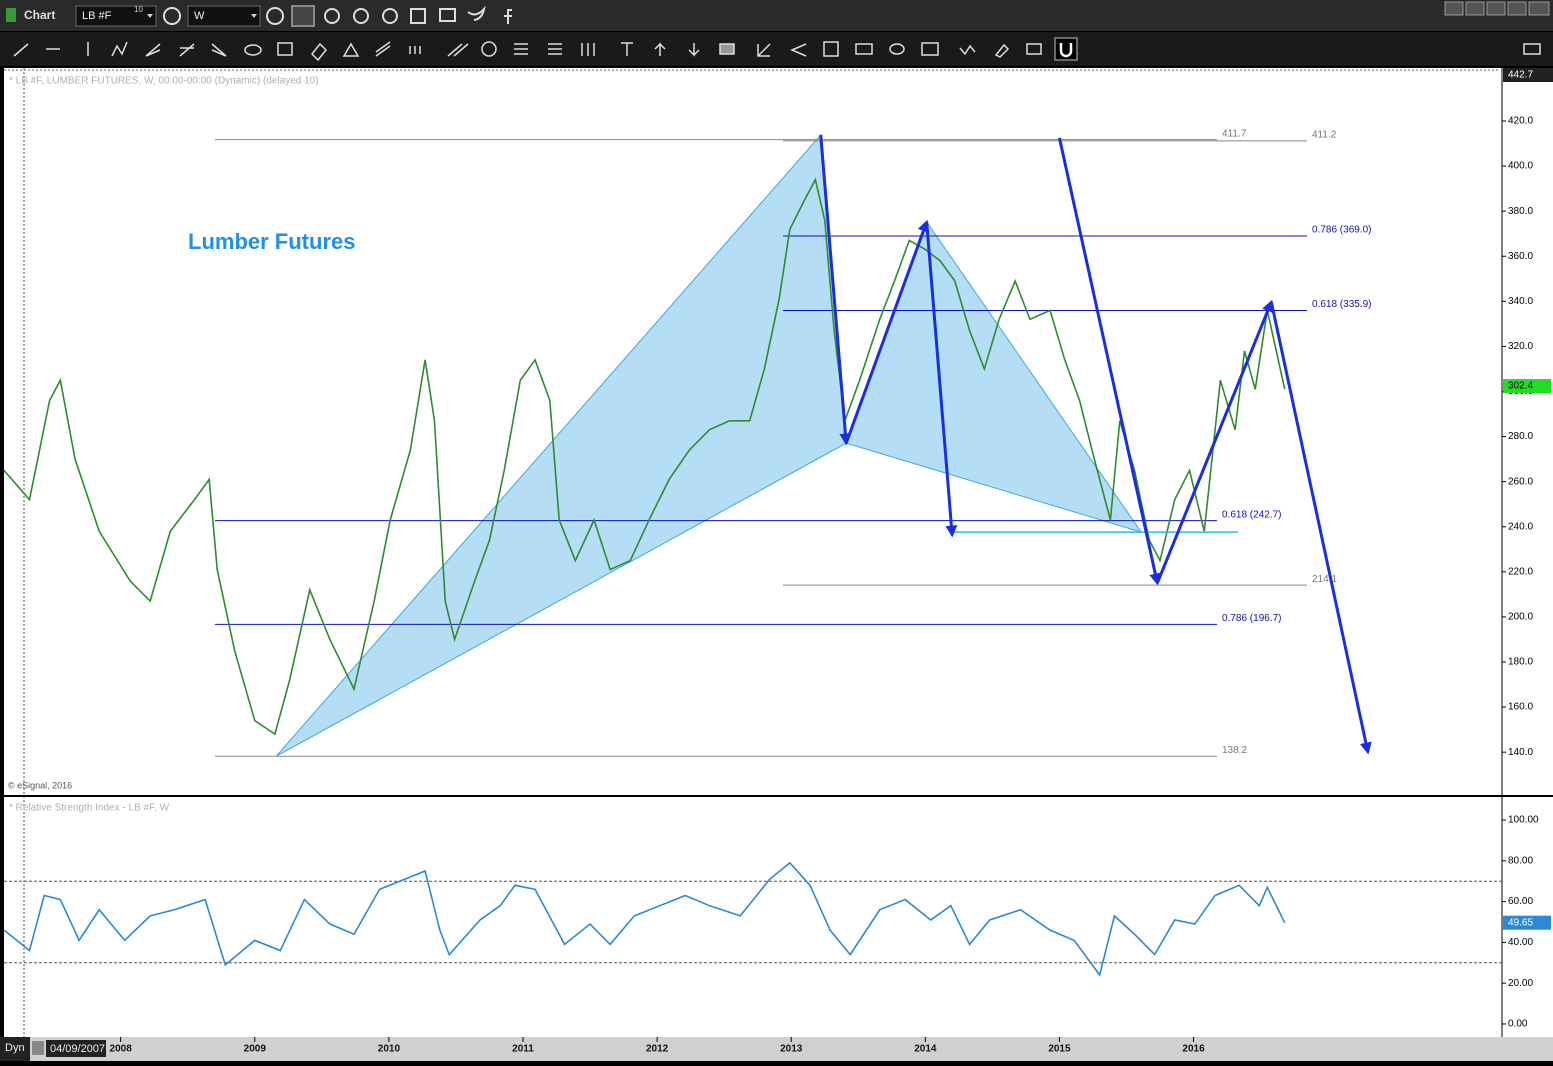  What do you see at coordinates (1066, 50) in the screenshot?
I see `magnet-icon` at bounding box center [1066, 50].